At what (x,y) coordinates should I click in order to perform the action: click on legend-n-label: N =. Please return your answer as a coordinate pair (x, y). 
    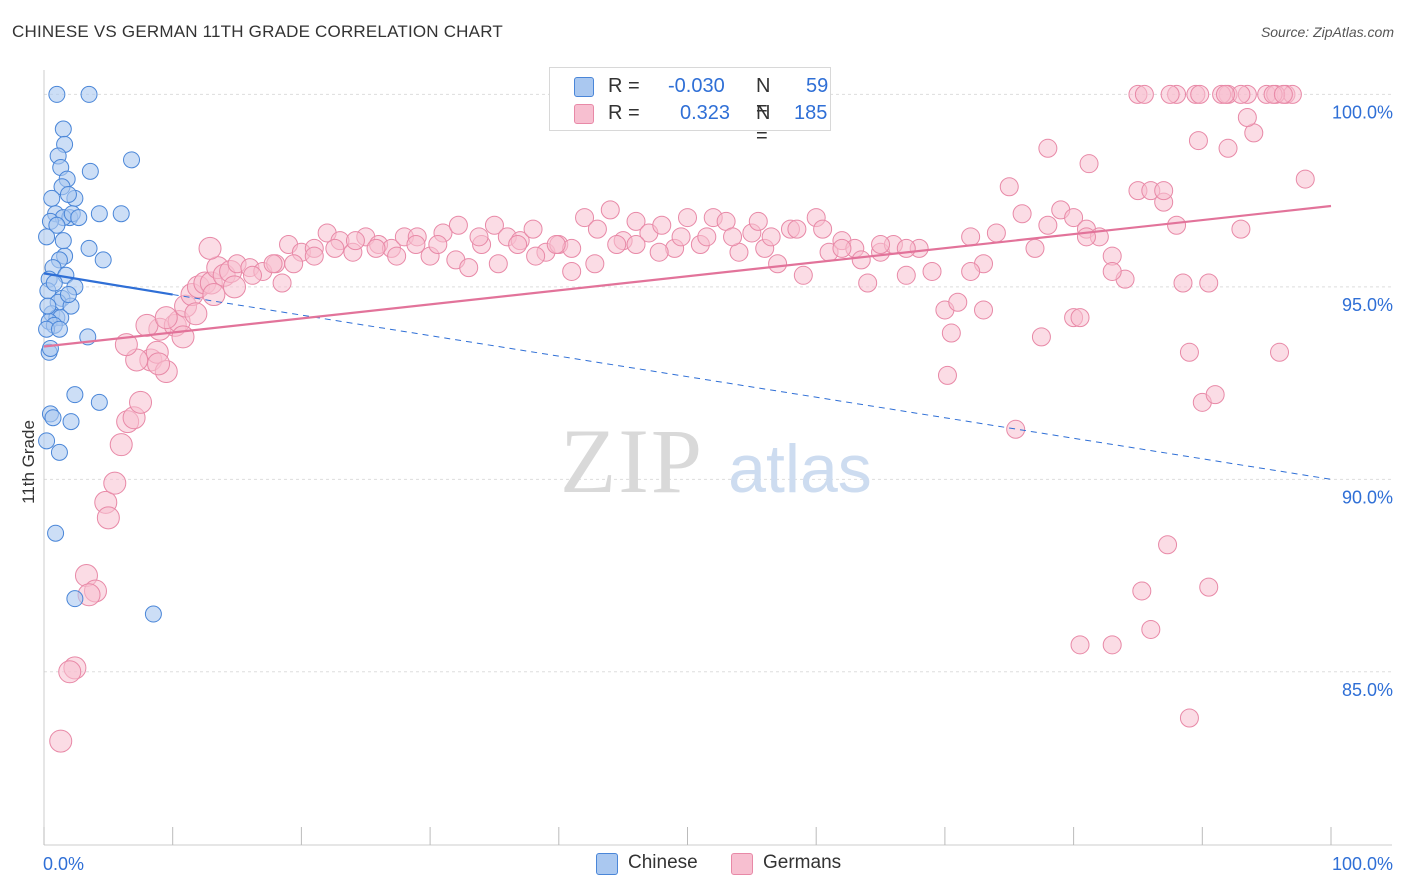
    Looking at the image, I should click on (763, 97).